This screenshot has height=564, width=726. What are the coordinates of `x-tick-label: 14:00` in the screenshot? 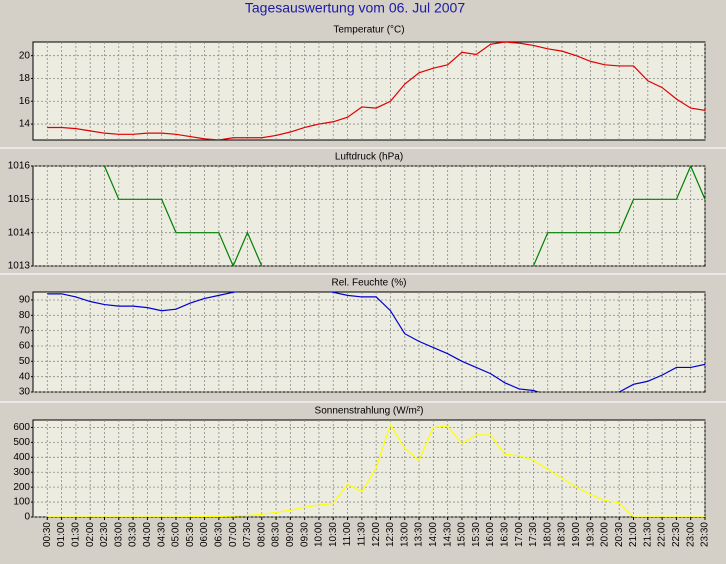 It's located at (433, 534).